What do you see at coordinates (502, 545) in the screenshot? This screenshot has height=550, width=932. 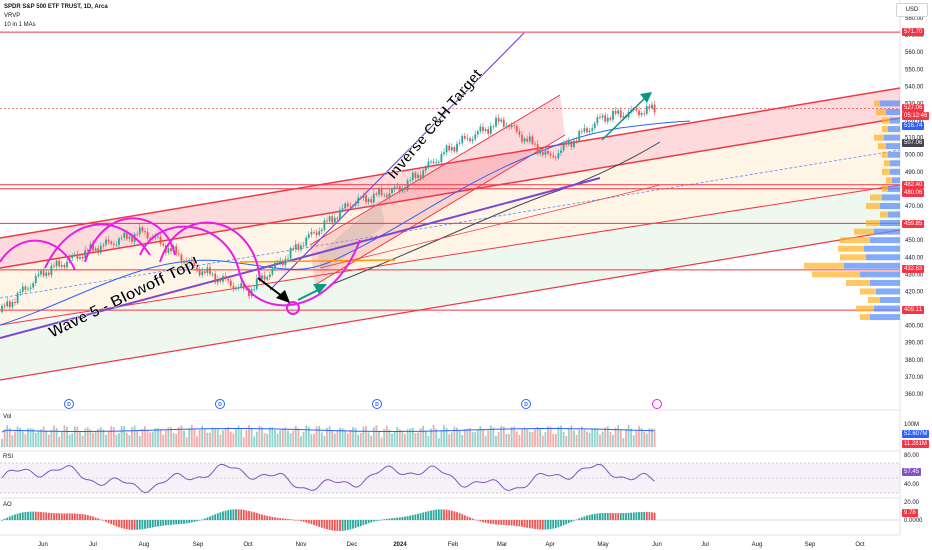 I see `time-tick-label: Mar` at bounding box center [502, 545].